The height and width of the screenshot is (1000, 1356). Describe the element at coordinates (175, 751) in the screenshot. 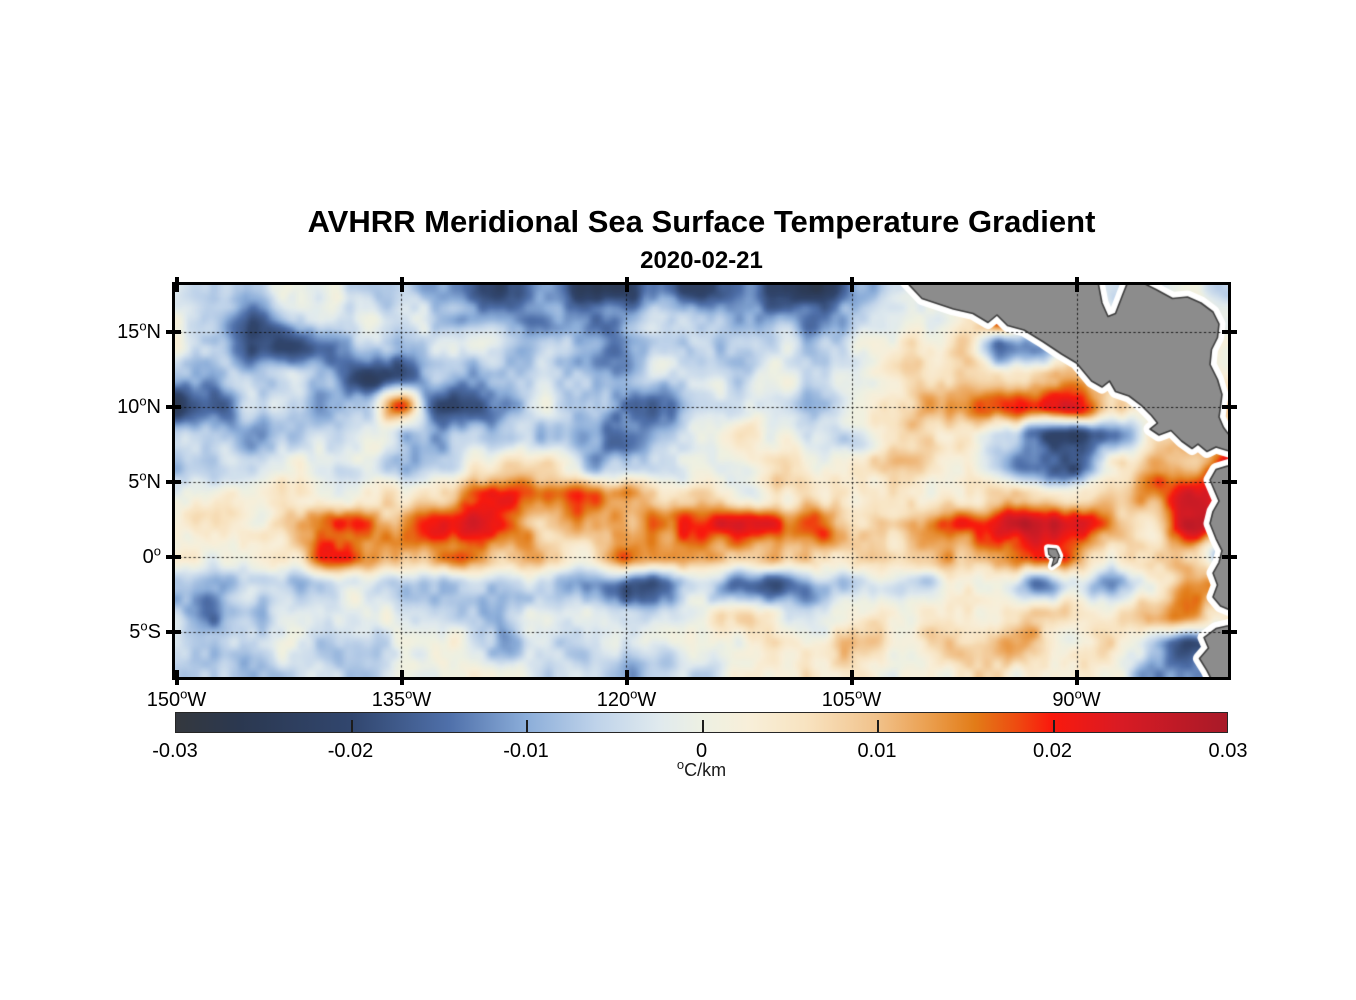

I see `colorbar-tick-label: -0.03` at that location.